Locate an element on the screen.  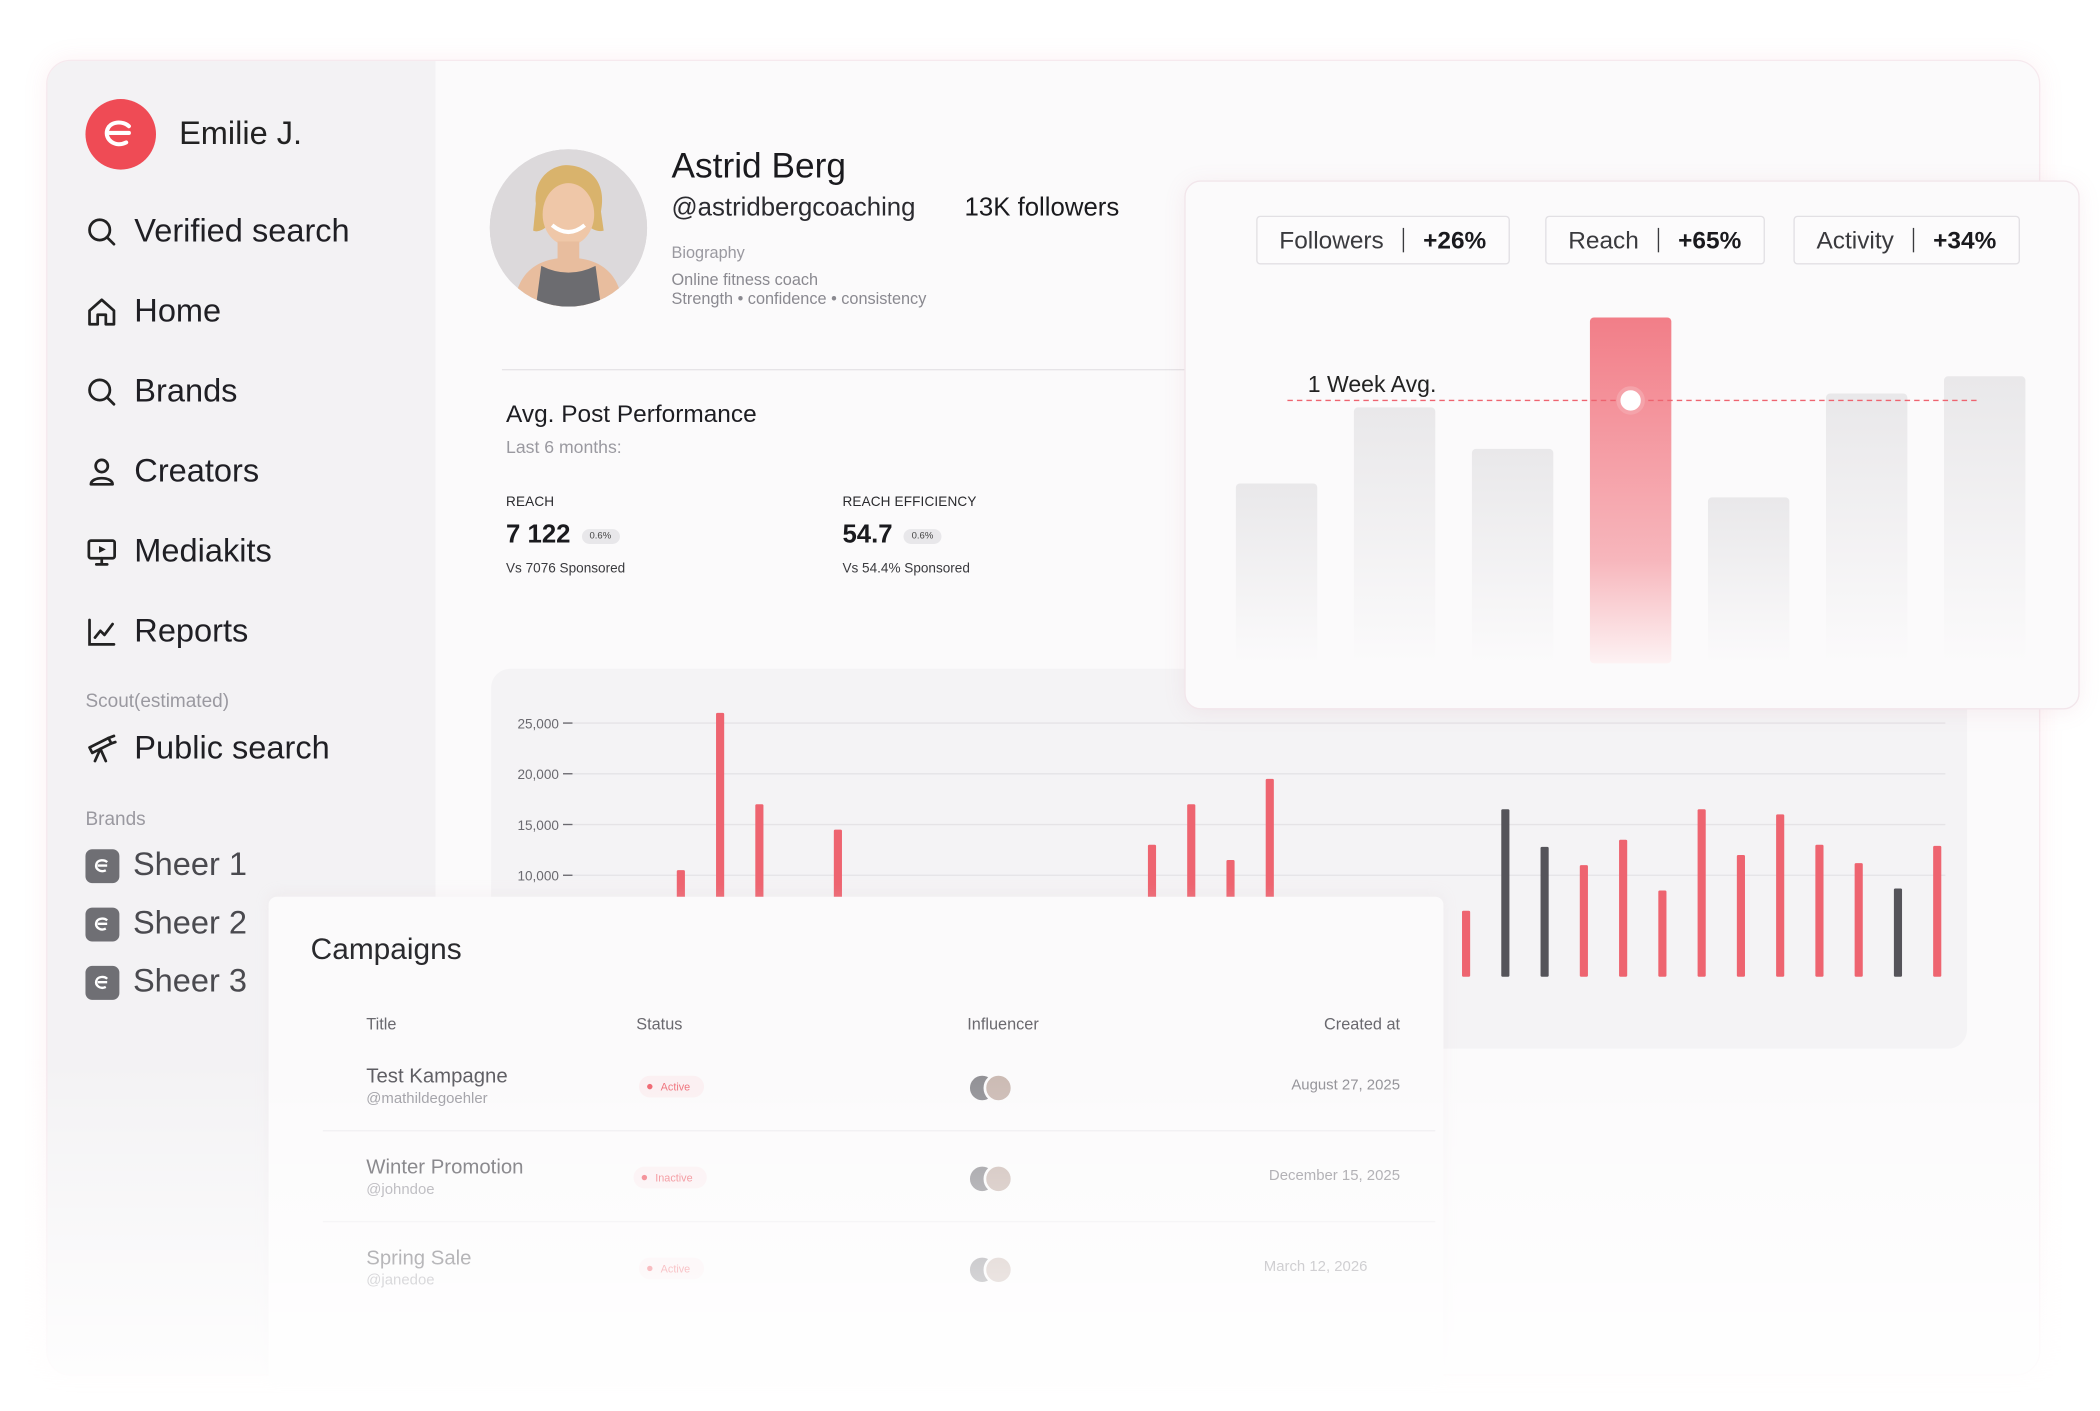
column-header-status: Status is located at coordinates (659, 1024).